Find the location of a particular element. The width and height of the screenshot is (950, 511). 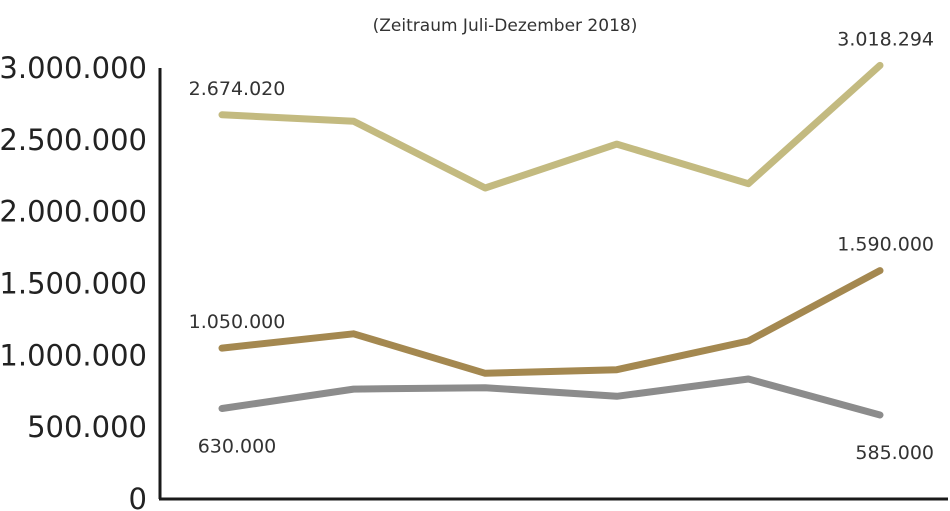

data-label: 2.674.020 is located at coordinates (237, 89).